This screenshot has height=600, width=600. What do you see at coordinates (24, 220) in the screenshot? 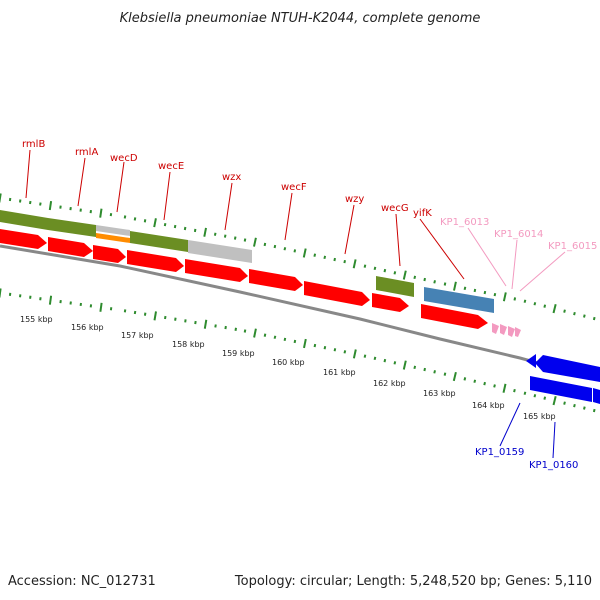
I see `olive-feature-rmlB` at bounding box center [24, 220].